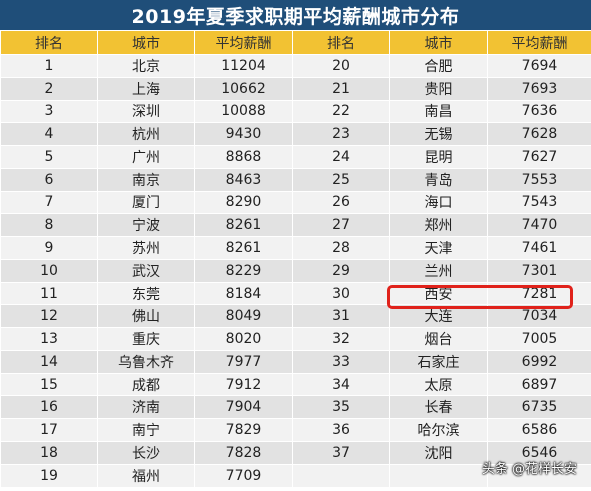 This screenshot has width=591, height=491. I want to click on salary-cell: 7543, so click(539, 202).